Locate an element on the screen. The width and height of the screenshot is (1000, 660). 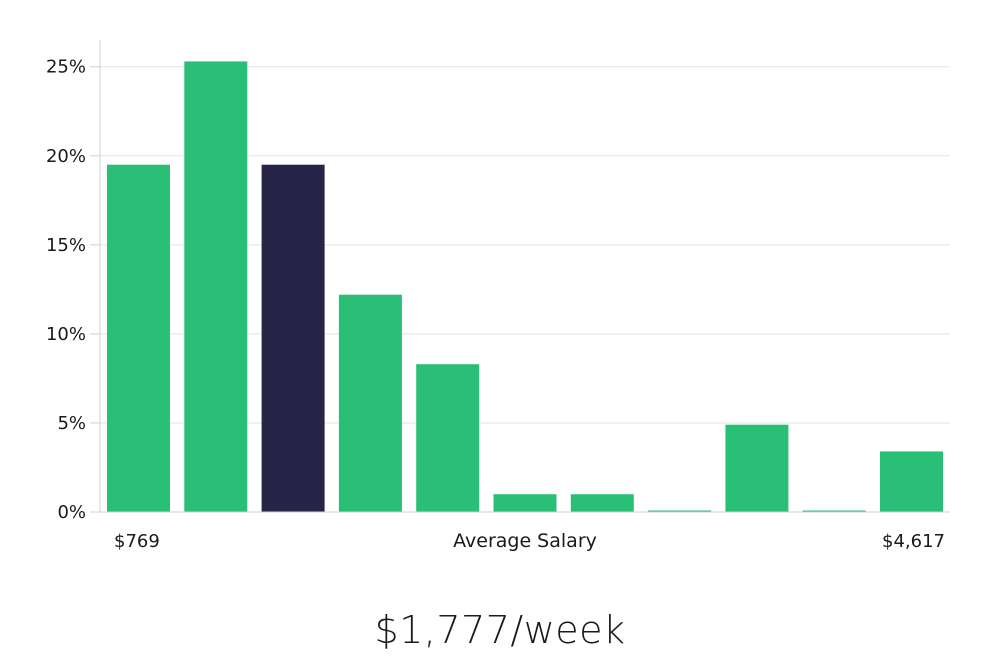
bar-highlighted is located at coordinates (293, 338).